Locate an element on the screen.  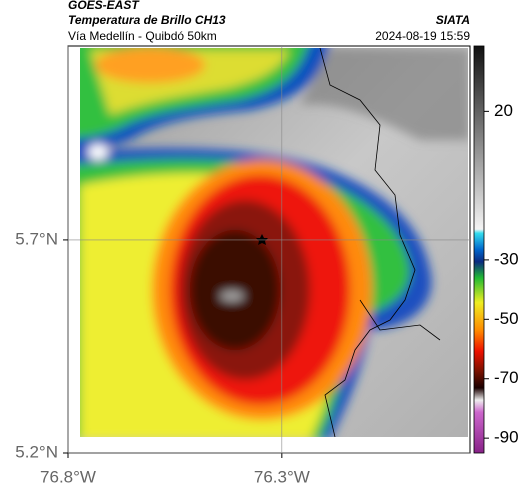
colorbar-label: -70 is located at coordinates (506, 377).